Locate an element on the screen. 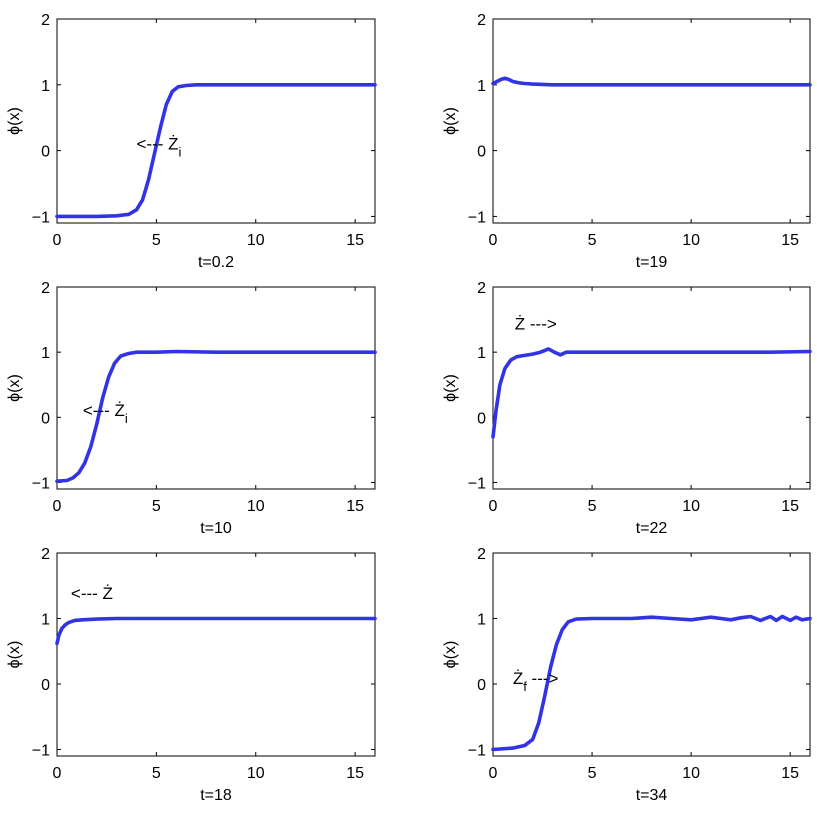 The height and width of the screenshot is (822, 817). x-axis-label: t=18 is located at coordinates (216, 795).